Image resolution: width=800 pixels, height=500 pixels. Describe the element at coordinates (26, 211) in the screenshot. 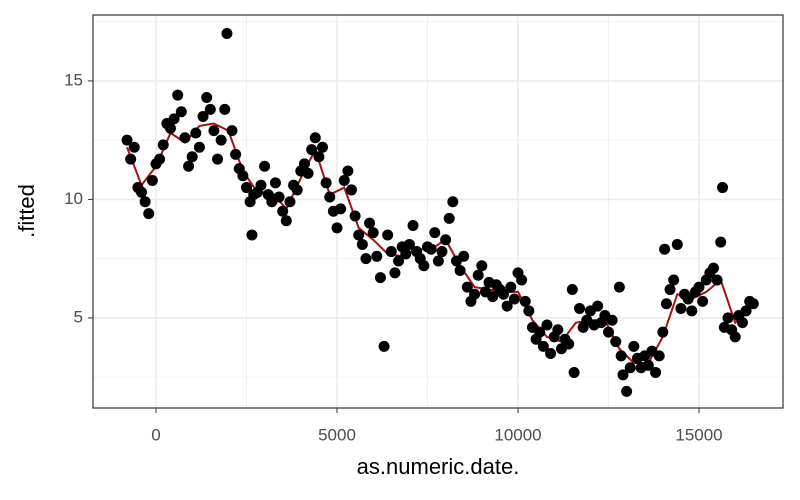

I see `y-axis-title: .fitted` at that location.